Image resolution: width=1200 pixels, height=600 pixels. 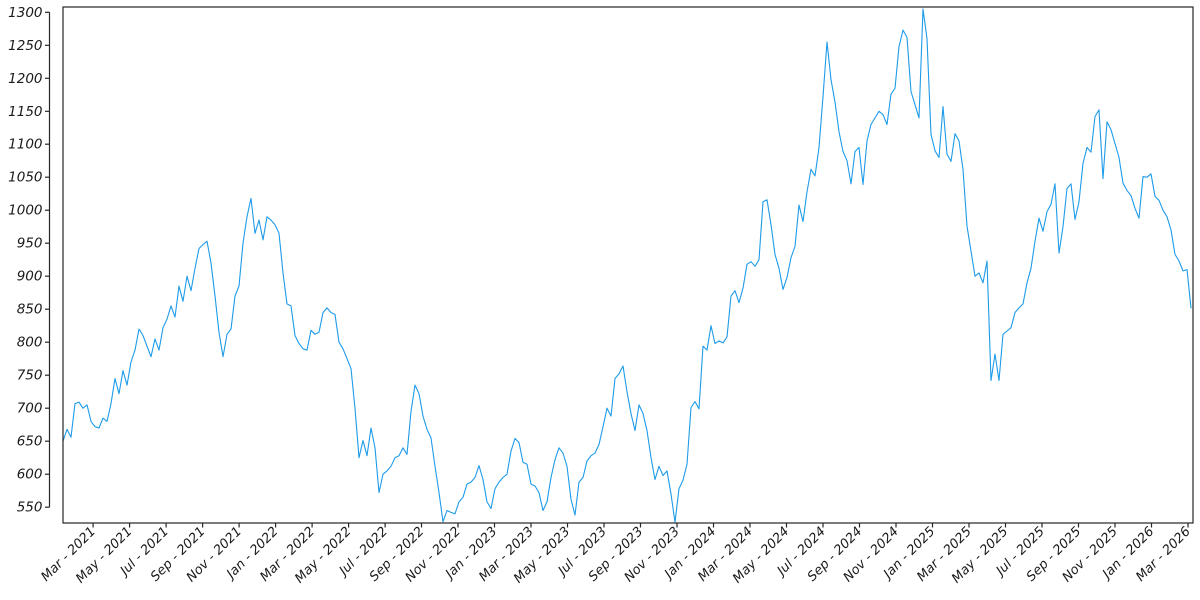 I want to click on y-tick-label: 850, so click(x=30, y=310).